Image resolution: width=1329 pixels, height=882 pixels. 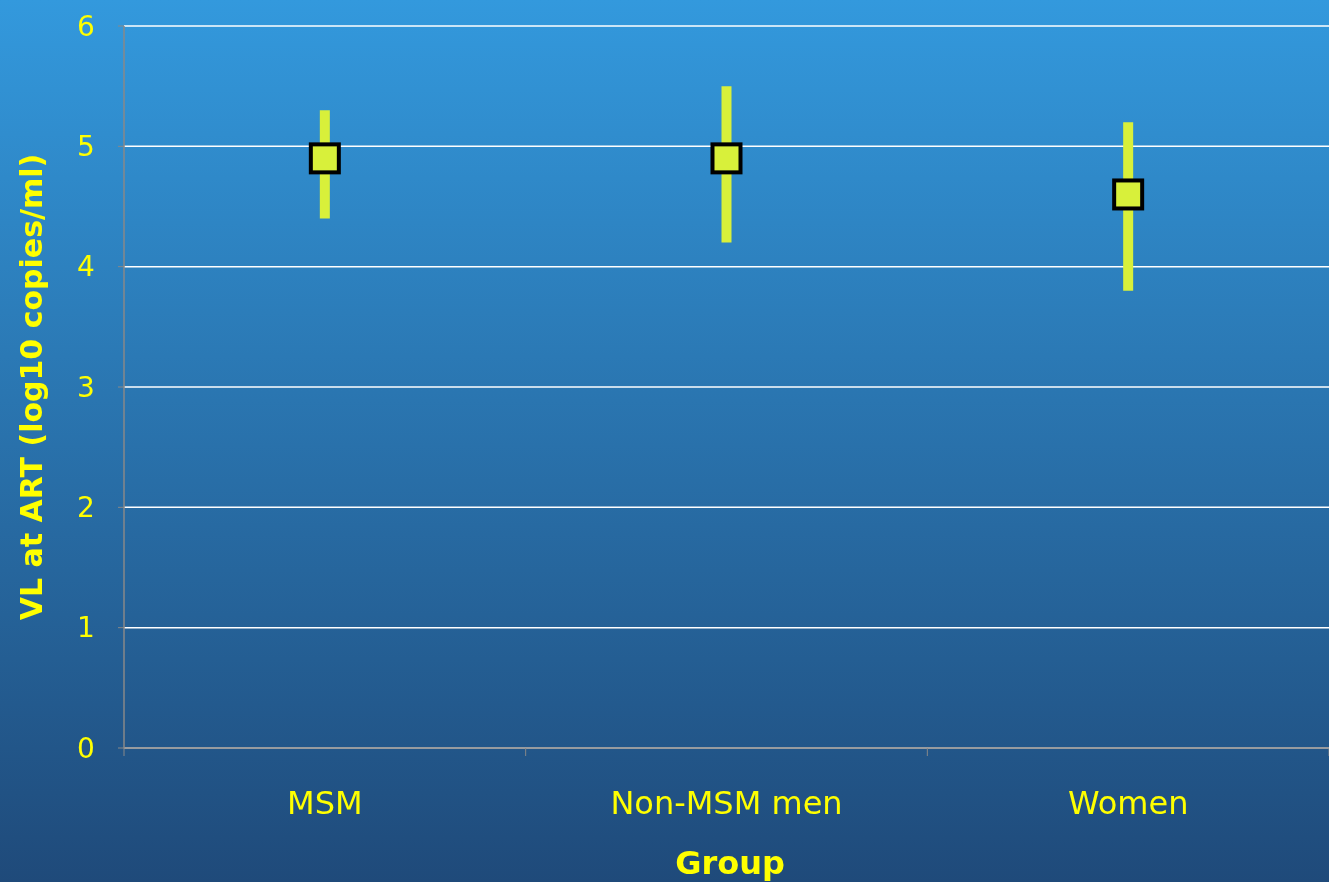 What do you see at coordinates (325, 803) in the screenshot?
I see `x-tick-label: MSM` at bounding box center [325, 803].